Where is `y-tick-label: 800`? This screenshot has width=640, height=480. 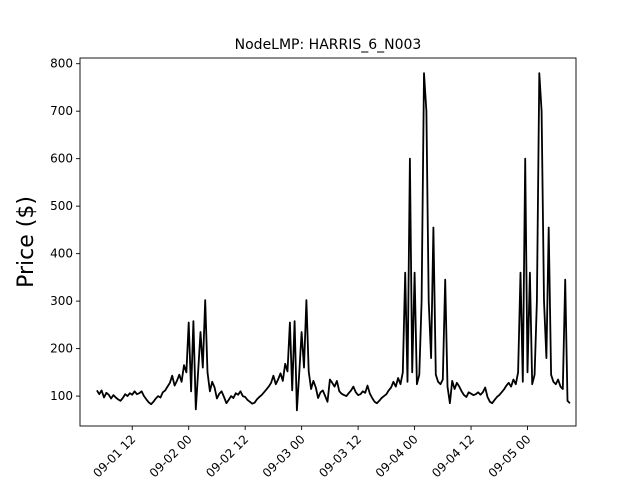 y-tick-label: 800 is located at coordinates (61, 64).